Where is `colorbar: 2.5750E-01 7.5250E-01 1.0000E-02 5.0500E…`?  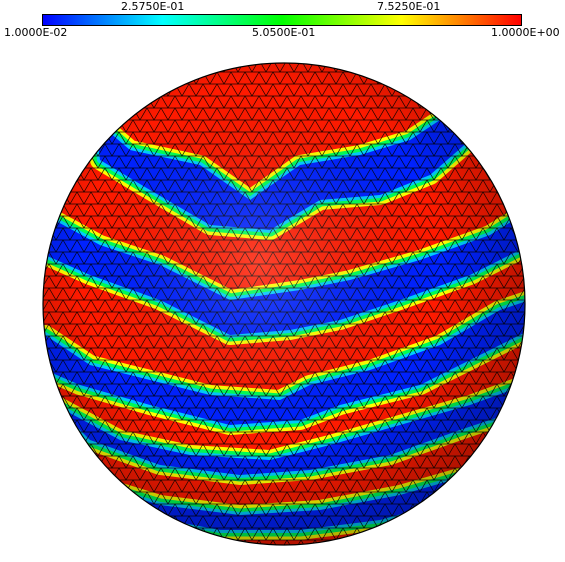 colorbar: 2.5750E-01 7.5250E-01 1.0000E-02 5.0500E… is located at coordinates (282, 21).